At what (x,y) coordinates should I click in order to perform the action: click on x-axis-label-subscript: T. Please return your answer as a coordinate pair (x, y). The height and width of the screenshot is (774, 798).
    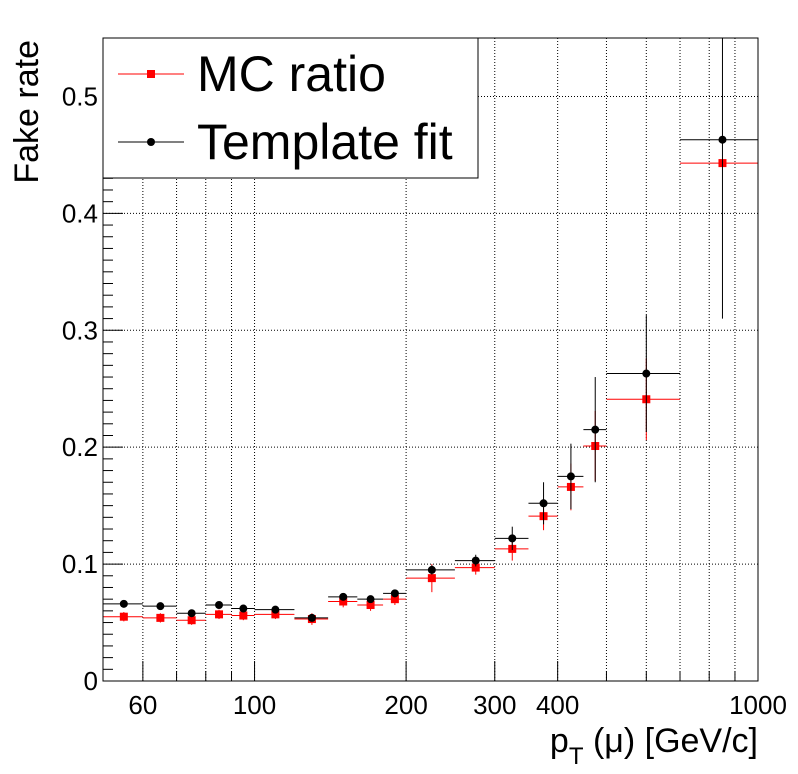
    Looking at the image, I should click on (576, 756).